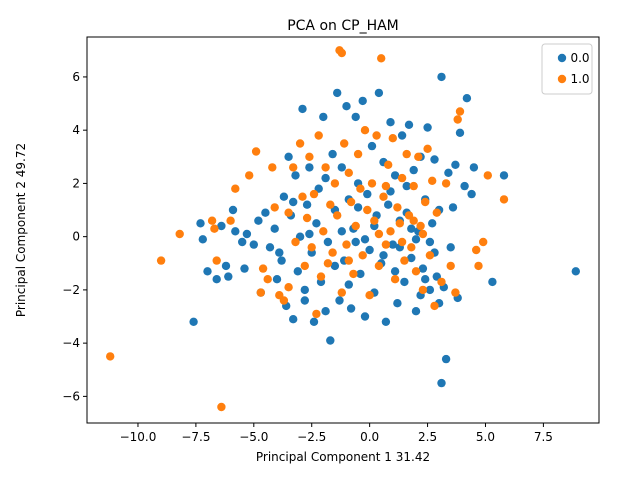 The height and width of the screenshot is (480, 640). Describe the element at coordinates (567, 69) in the screenshot. I see `legend: 0.0 1.0` at that location.